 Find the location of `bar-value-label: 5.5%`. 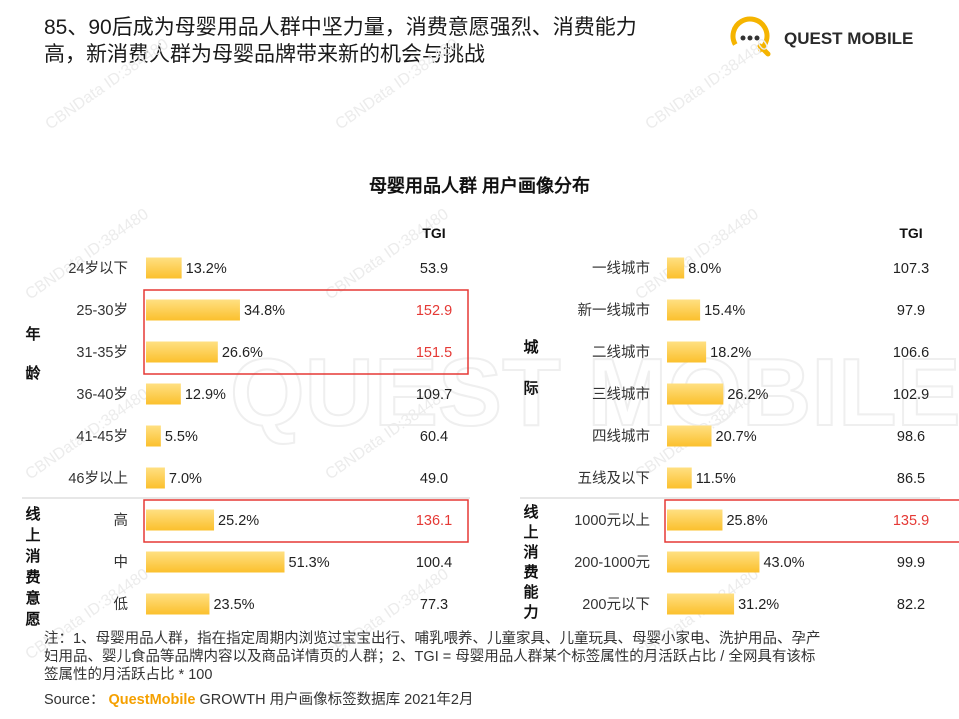

bar-value-label: 5.5% is located at coordinates (181, 437).